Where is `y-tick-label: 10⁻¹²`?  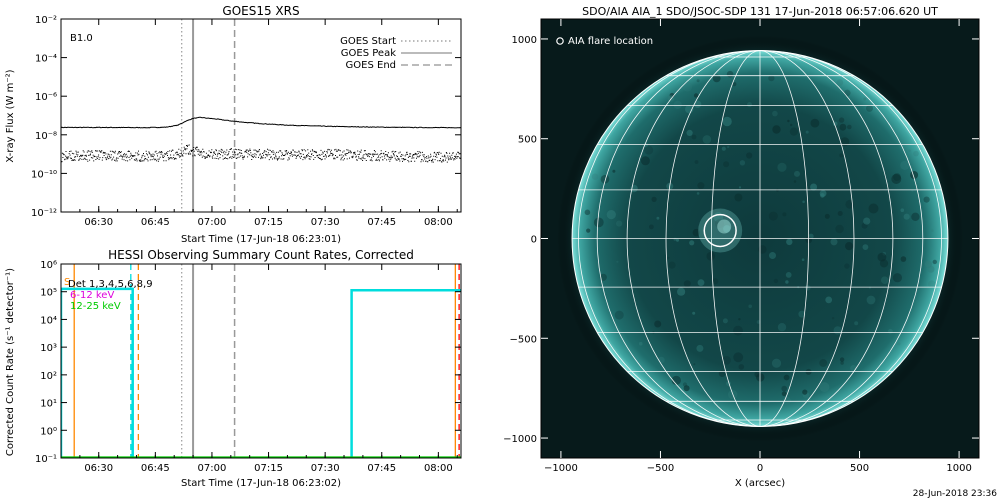 y-tick-label: 10⁻¹² is located at coordinates (44, 213).